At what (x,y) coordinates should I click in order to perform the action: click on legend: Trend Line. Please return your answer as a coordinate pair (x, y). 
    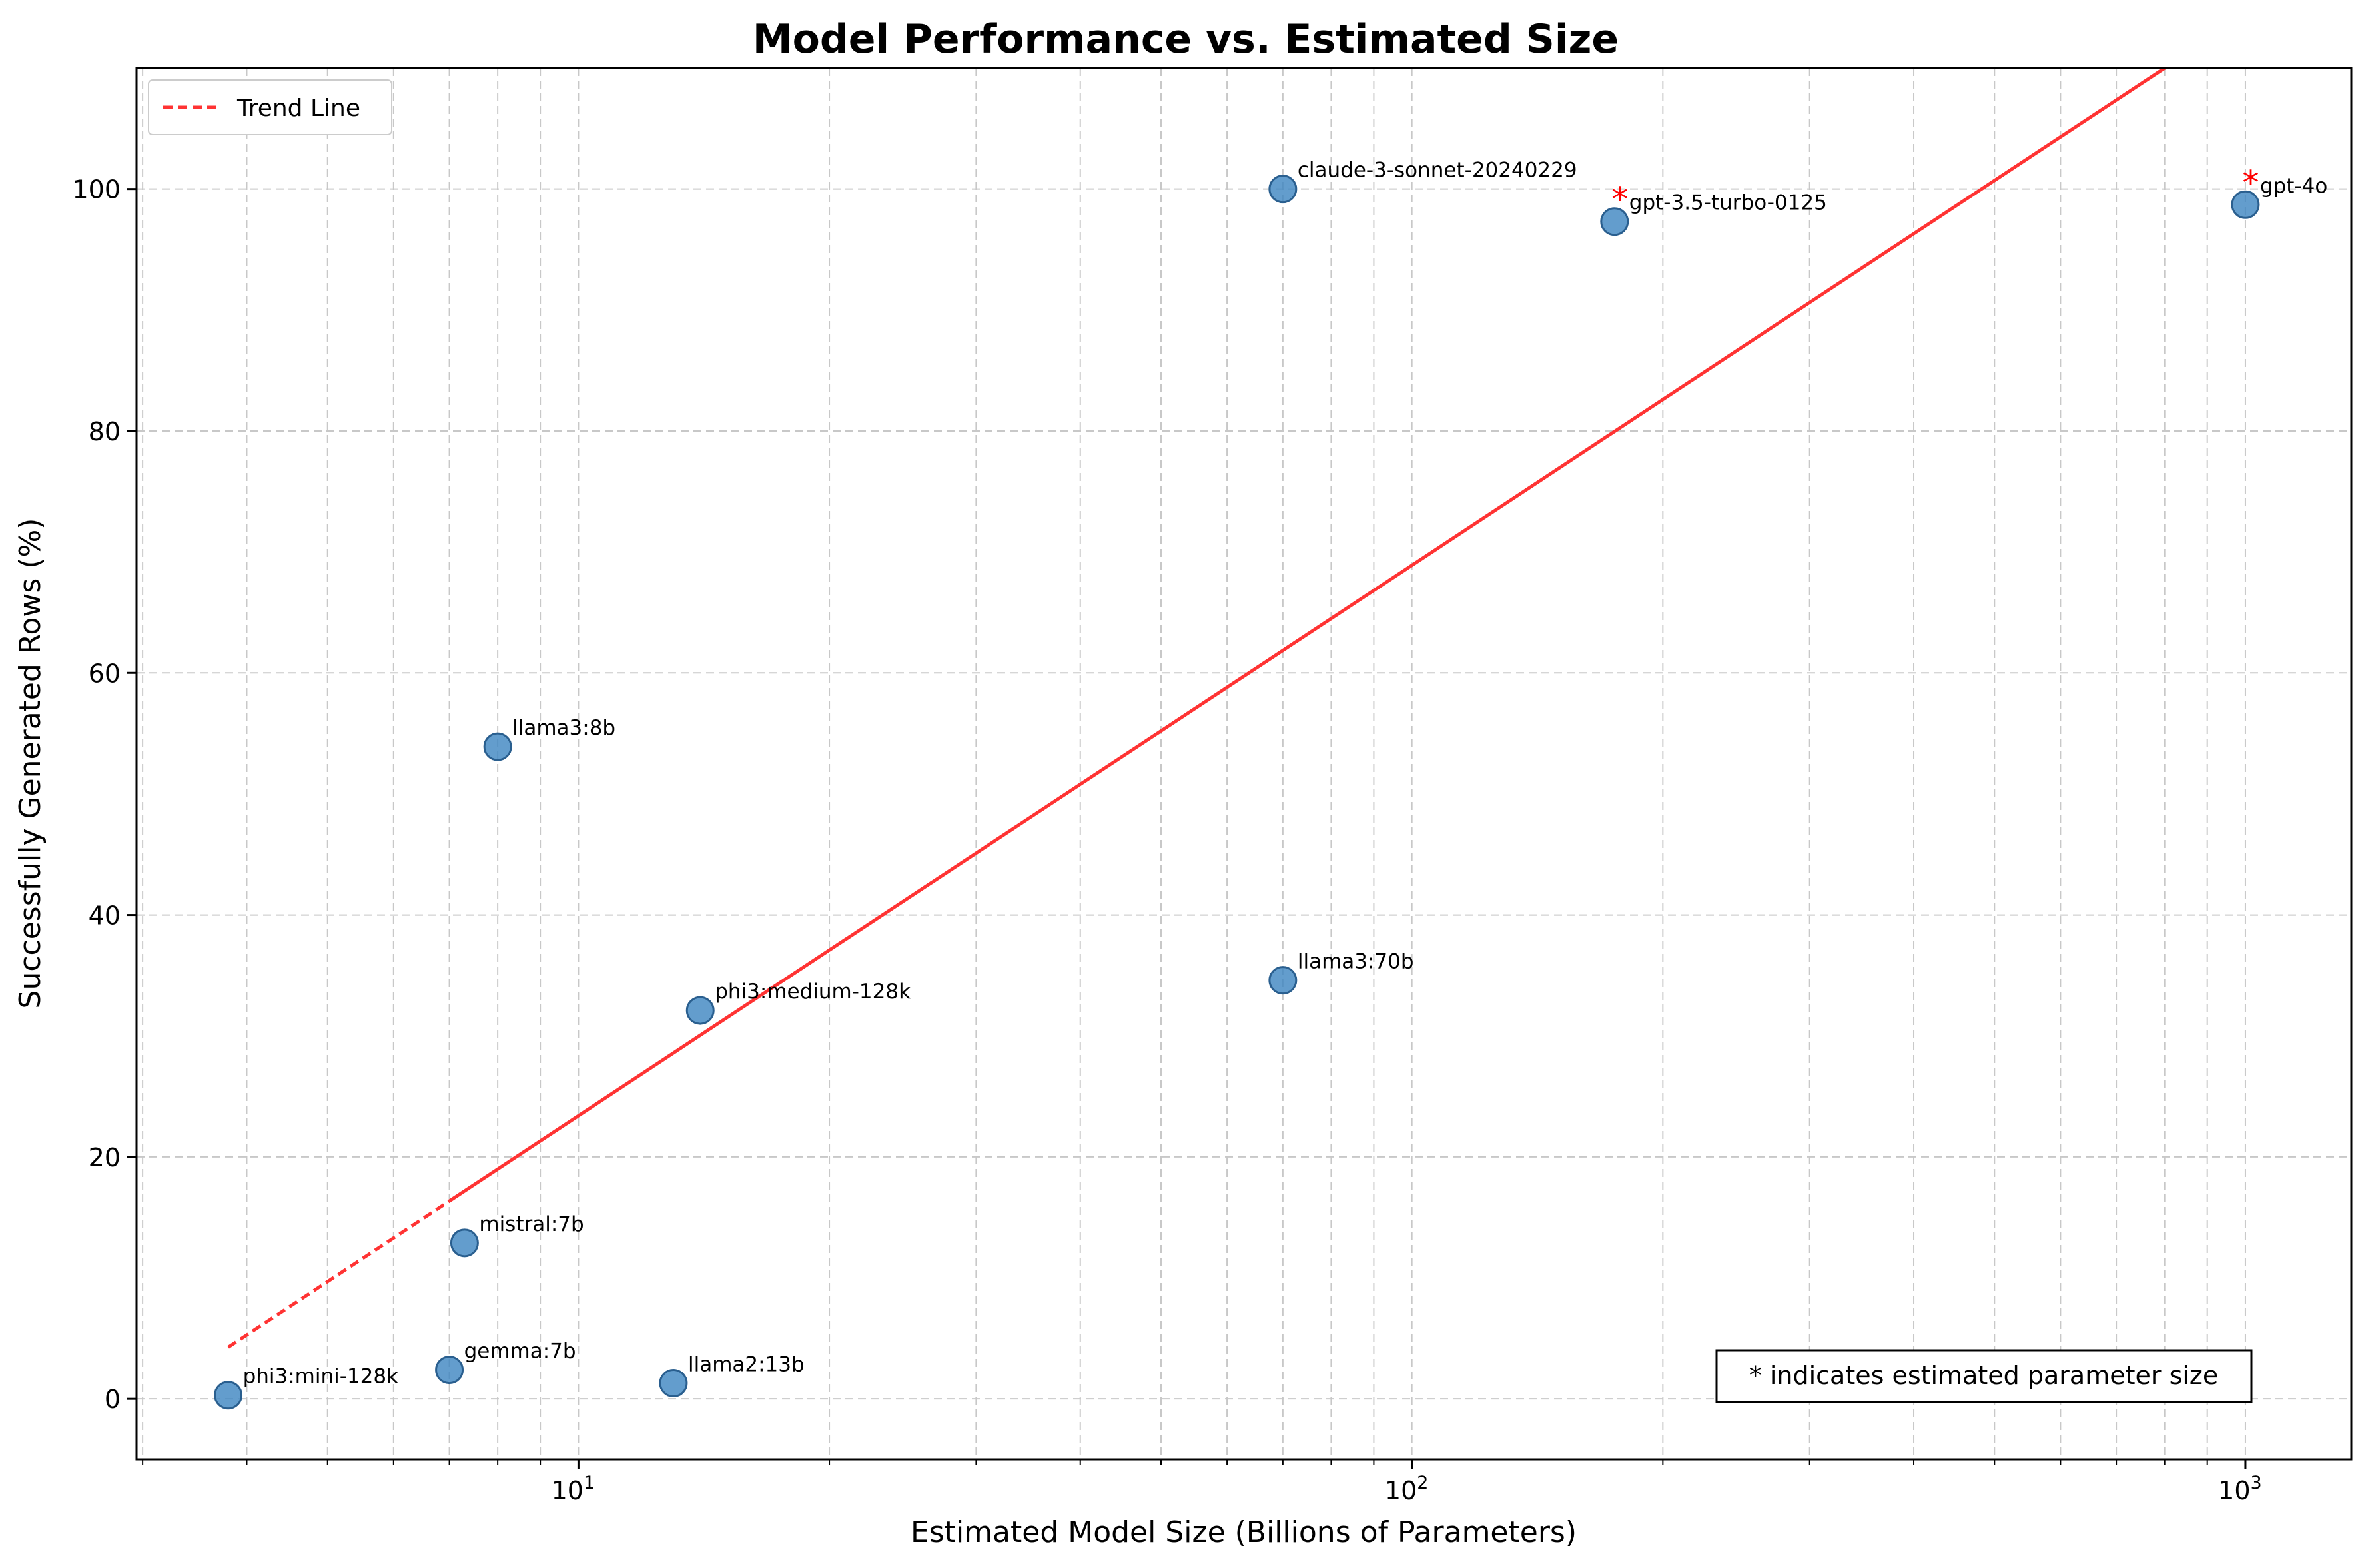
    Looking at the image, I should click on (270, 107).